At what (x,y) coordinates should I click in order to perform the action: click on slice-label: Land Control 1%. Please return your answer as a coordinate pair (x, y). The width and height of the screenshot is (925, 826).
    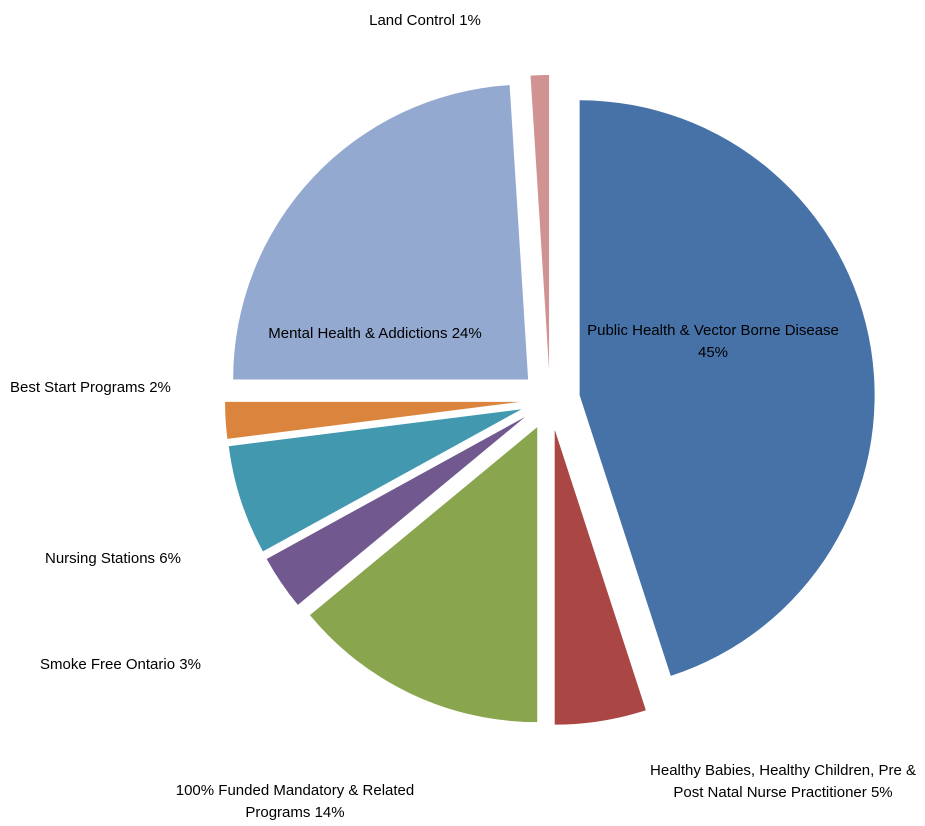
    Looking at the image, I should click on (425, 21).